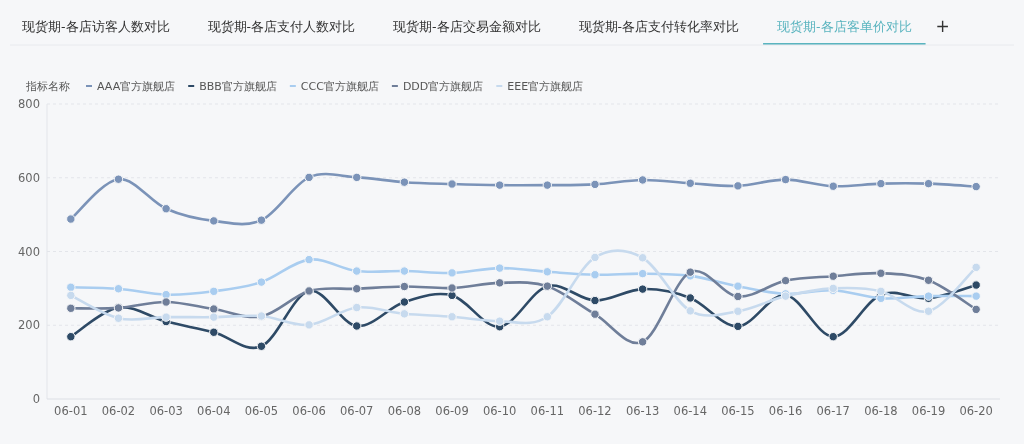 Image resolution: width=1024 pixels, height=444 pixels. Describe the element at coordinates (547, 411) in the screenshot. I see `x-tick-label: 06-11` at that location.